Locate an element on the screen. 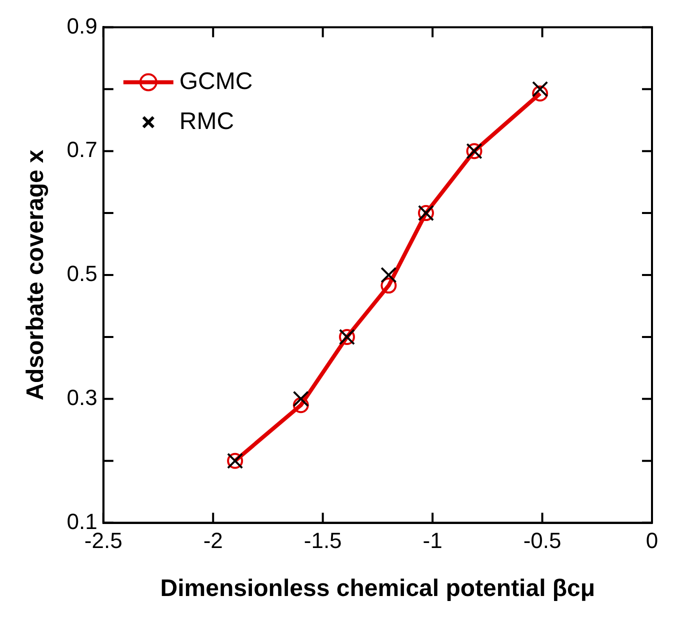 The width and height of the screenshot is (676, 622). x-tick-label: -2 is located at coordinates (213, 541).